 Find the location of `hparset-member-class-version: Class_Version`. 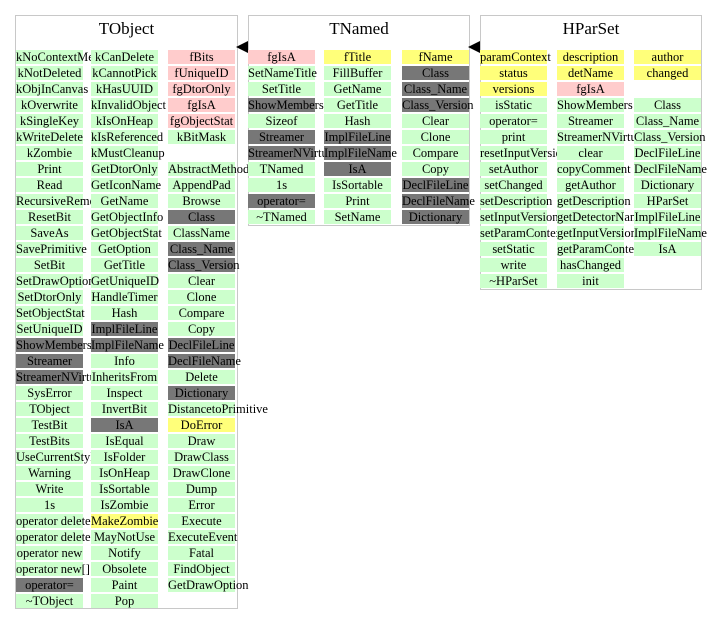

hparset-member-class-version: Class_Version is located at coordinates (670, 137).